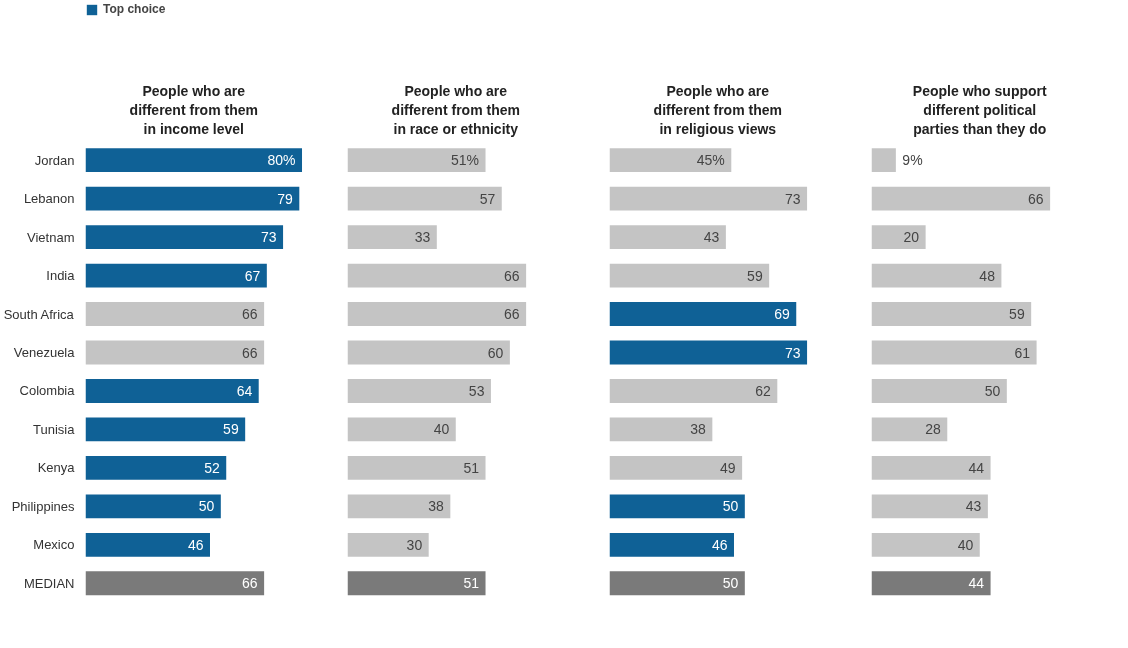 The image size is (1128, 648). Describe the element at coordinates (763, 390) in the screenshot. I see `data-label: 62` at that location.